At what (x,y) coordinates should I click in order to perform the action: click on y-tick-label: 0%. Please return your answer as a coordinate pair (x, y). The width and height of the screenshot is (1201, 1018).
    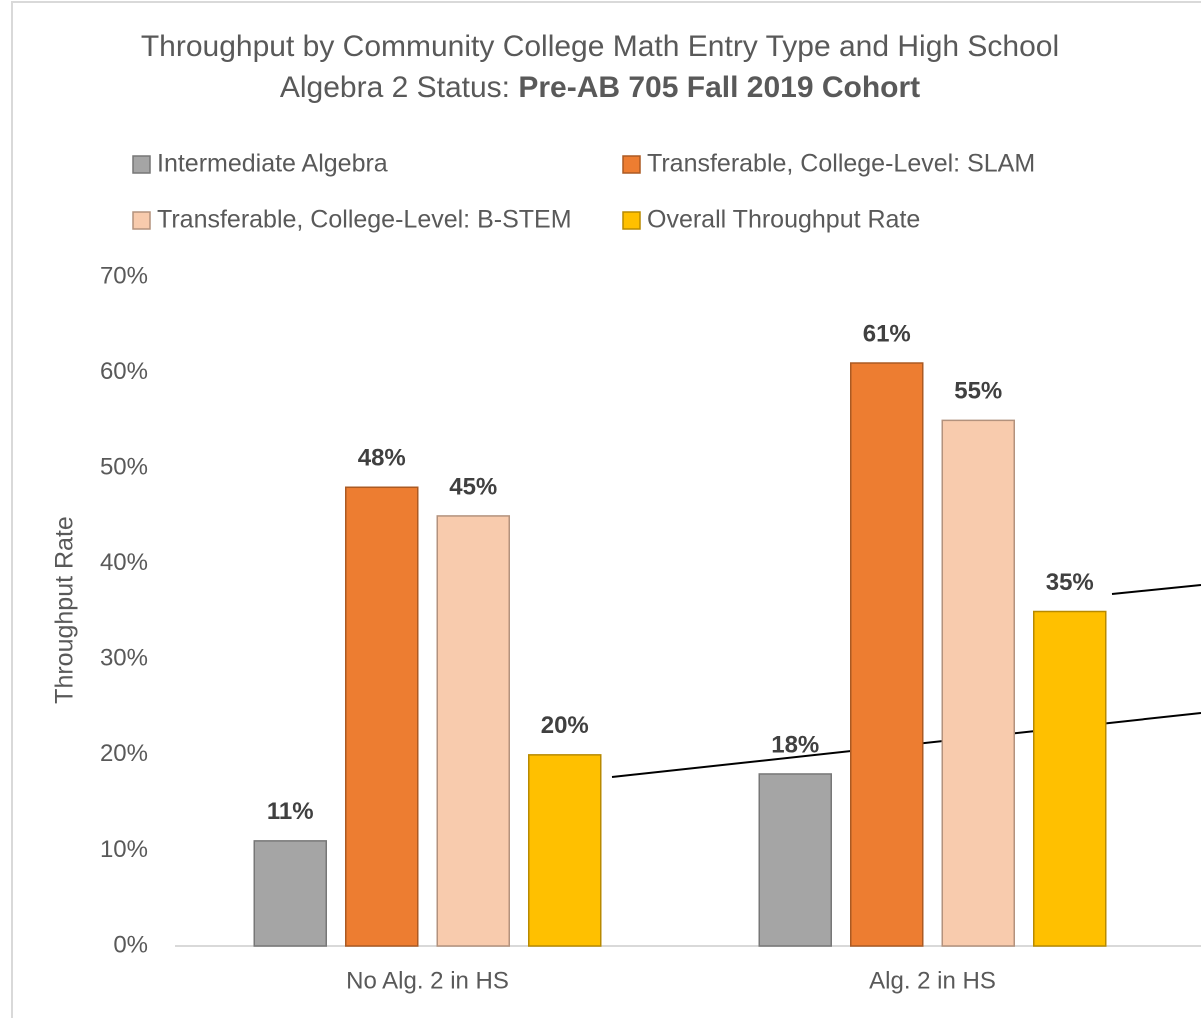
    Looking at the image, I should click on (130, 944).